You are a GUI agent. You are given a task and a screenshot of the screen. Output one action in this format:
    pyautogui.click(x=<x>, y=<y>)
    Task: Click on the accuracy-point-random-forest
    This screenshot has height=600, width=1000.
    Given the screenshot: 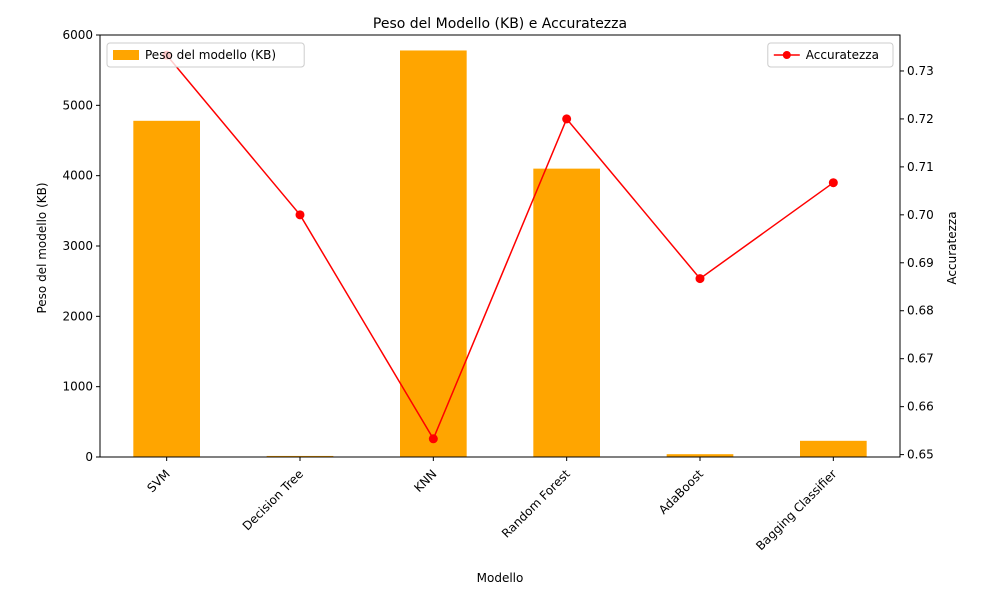 What is the action you would take?
    pyautogui.click(x=567, y=119)
    